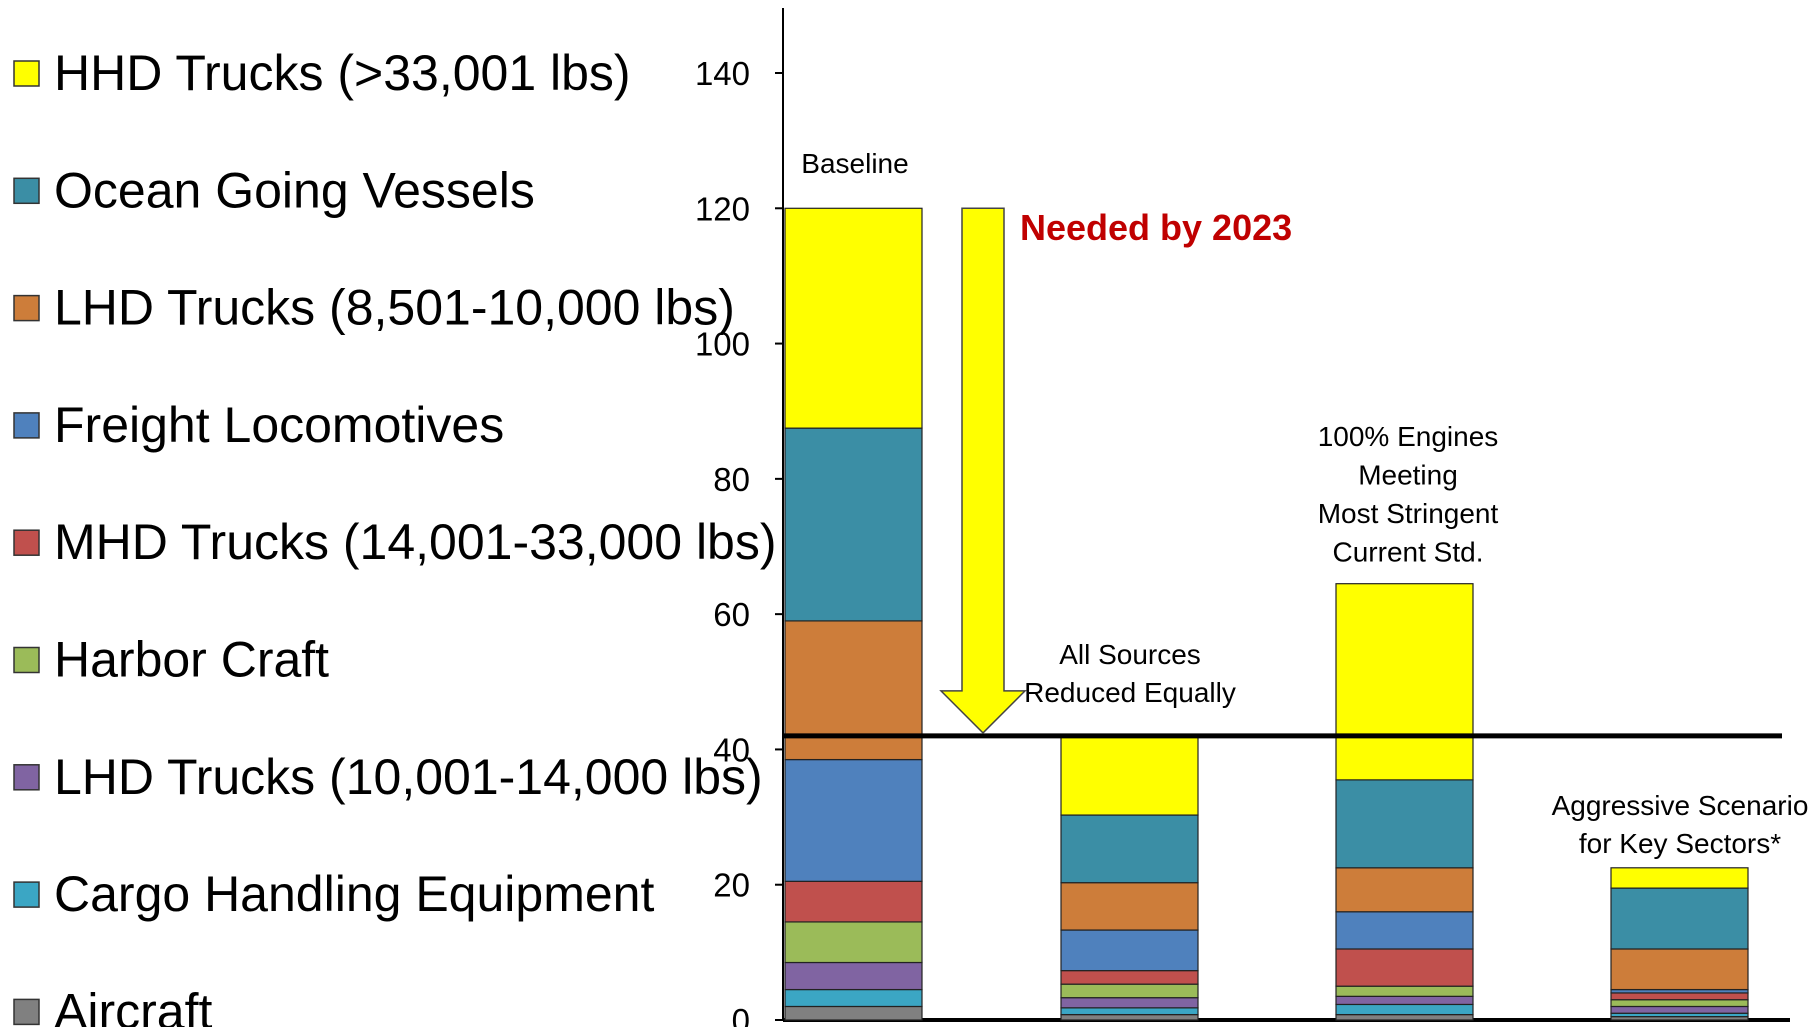  What do you see at coordinates (722, 208) in the screenshot?
I see `y-tick-label: 120` at bounding box center [722, 208].